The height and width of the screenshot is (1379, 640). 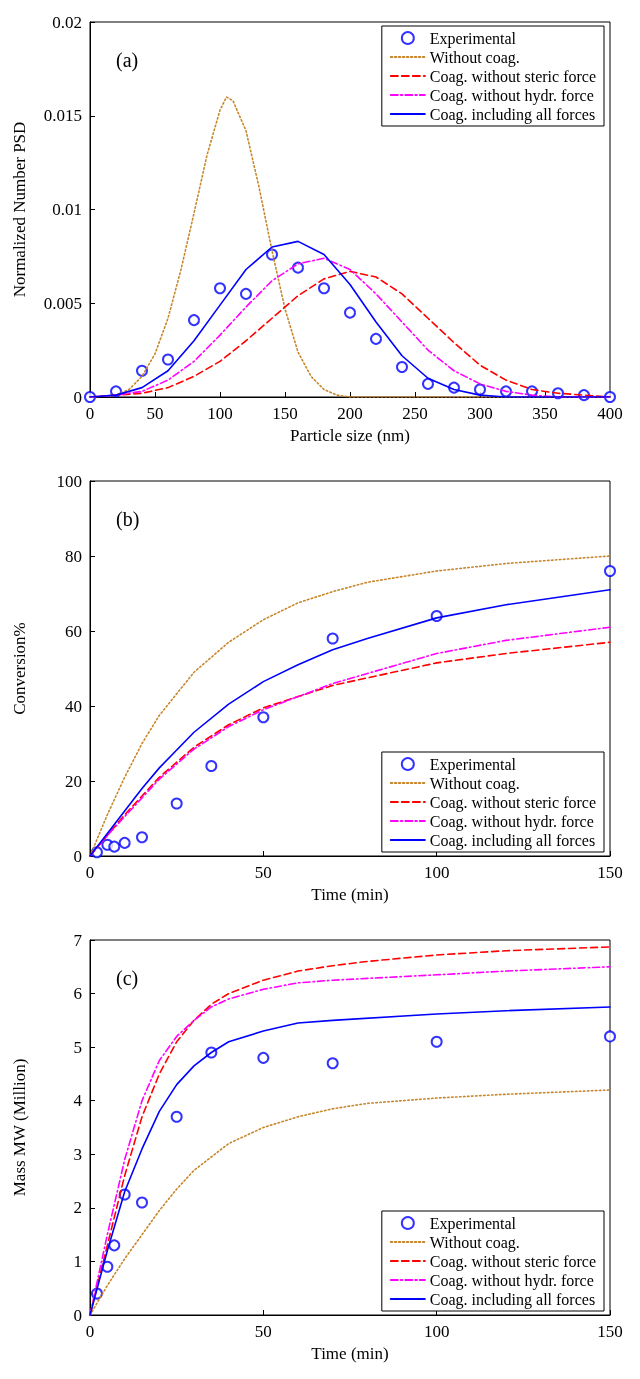 I want to click on y-tick-label: 60, so click(x=73, y=631).